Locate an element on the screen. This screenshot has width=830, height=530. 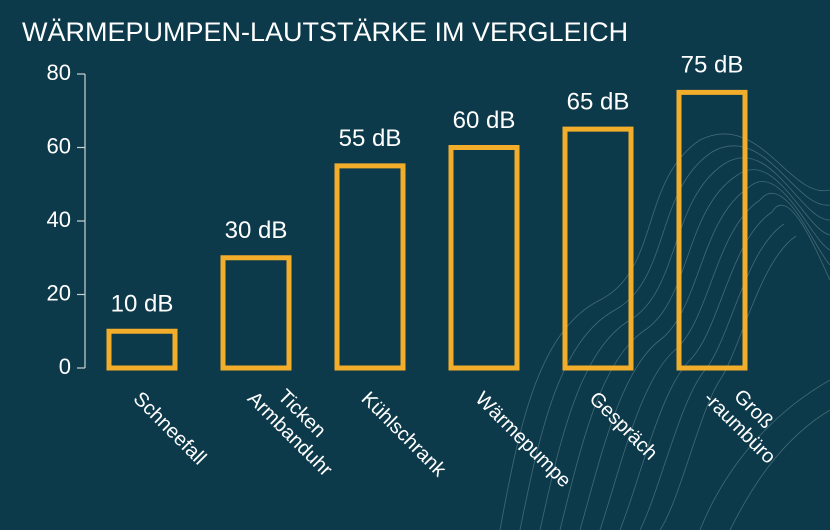
value-label: 55 dB is located at coordinates (370, 138).